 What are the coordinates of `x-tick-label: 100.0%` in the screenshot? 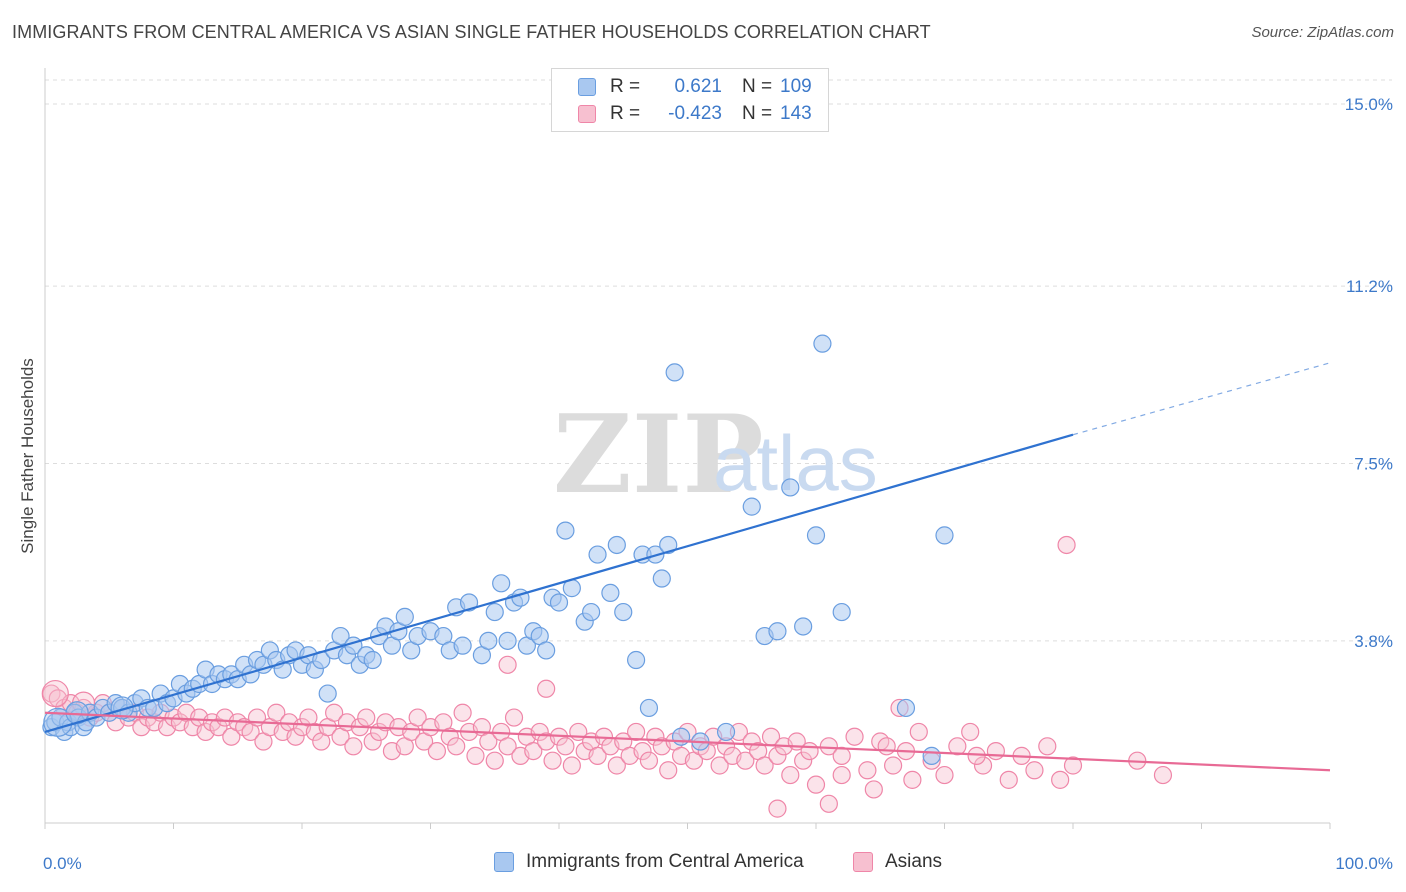 It's located at (1364, 863).